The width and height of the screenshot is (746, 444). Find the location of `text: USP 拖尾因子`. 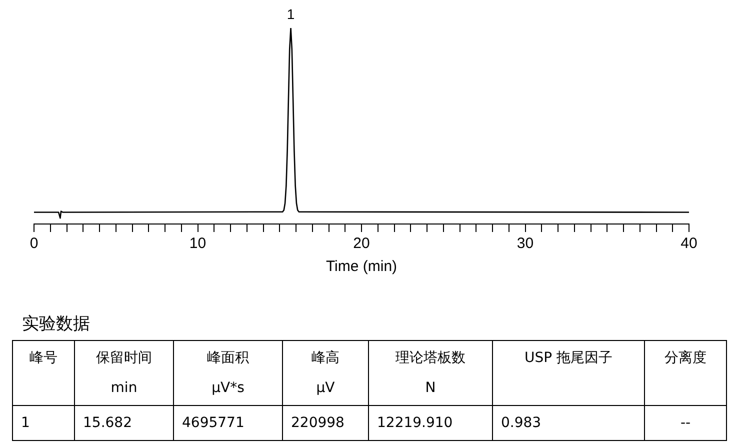

text: USP 拖尾因子 is located at coordinates (568, 373).